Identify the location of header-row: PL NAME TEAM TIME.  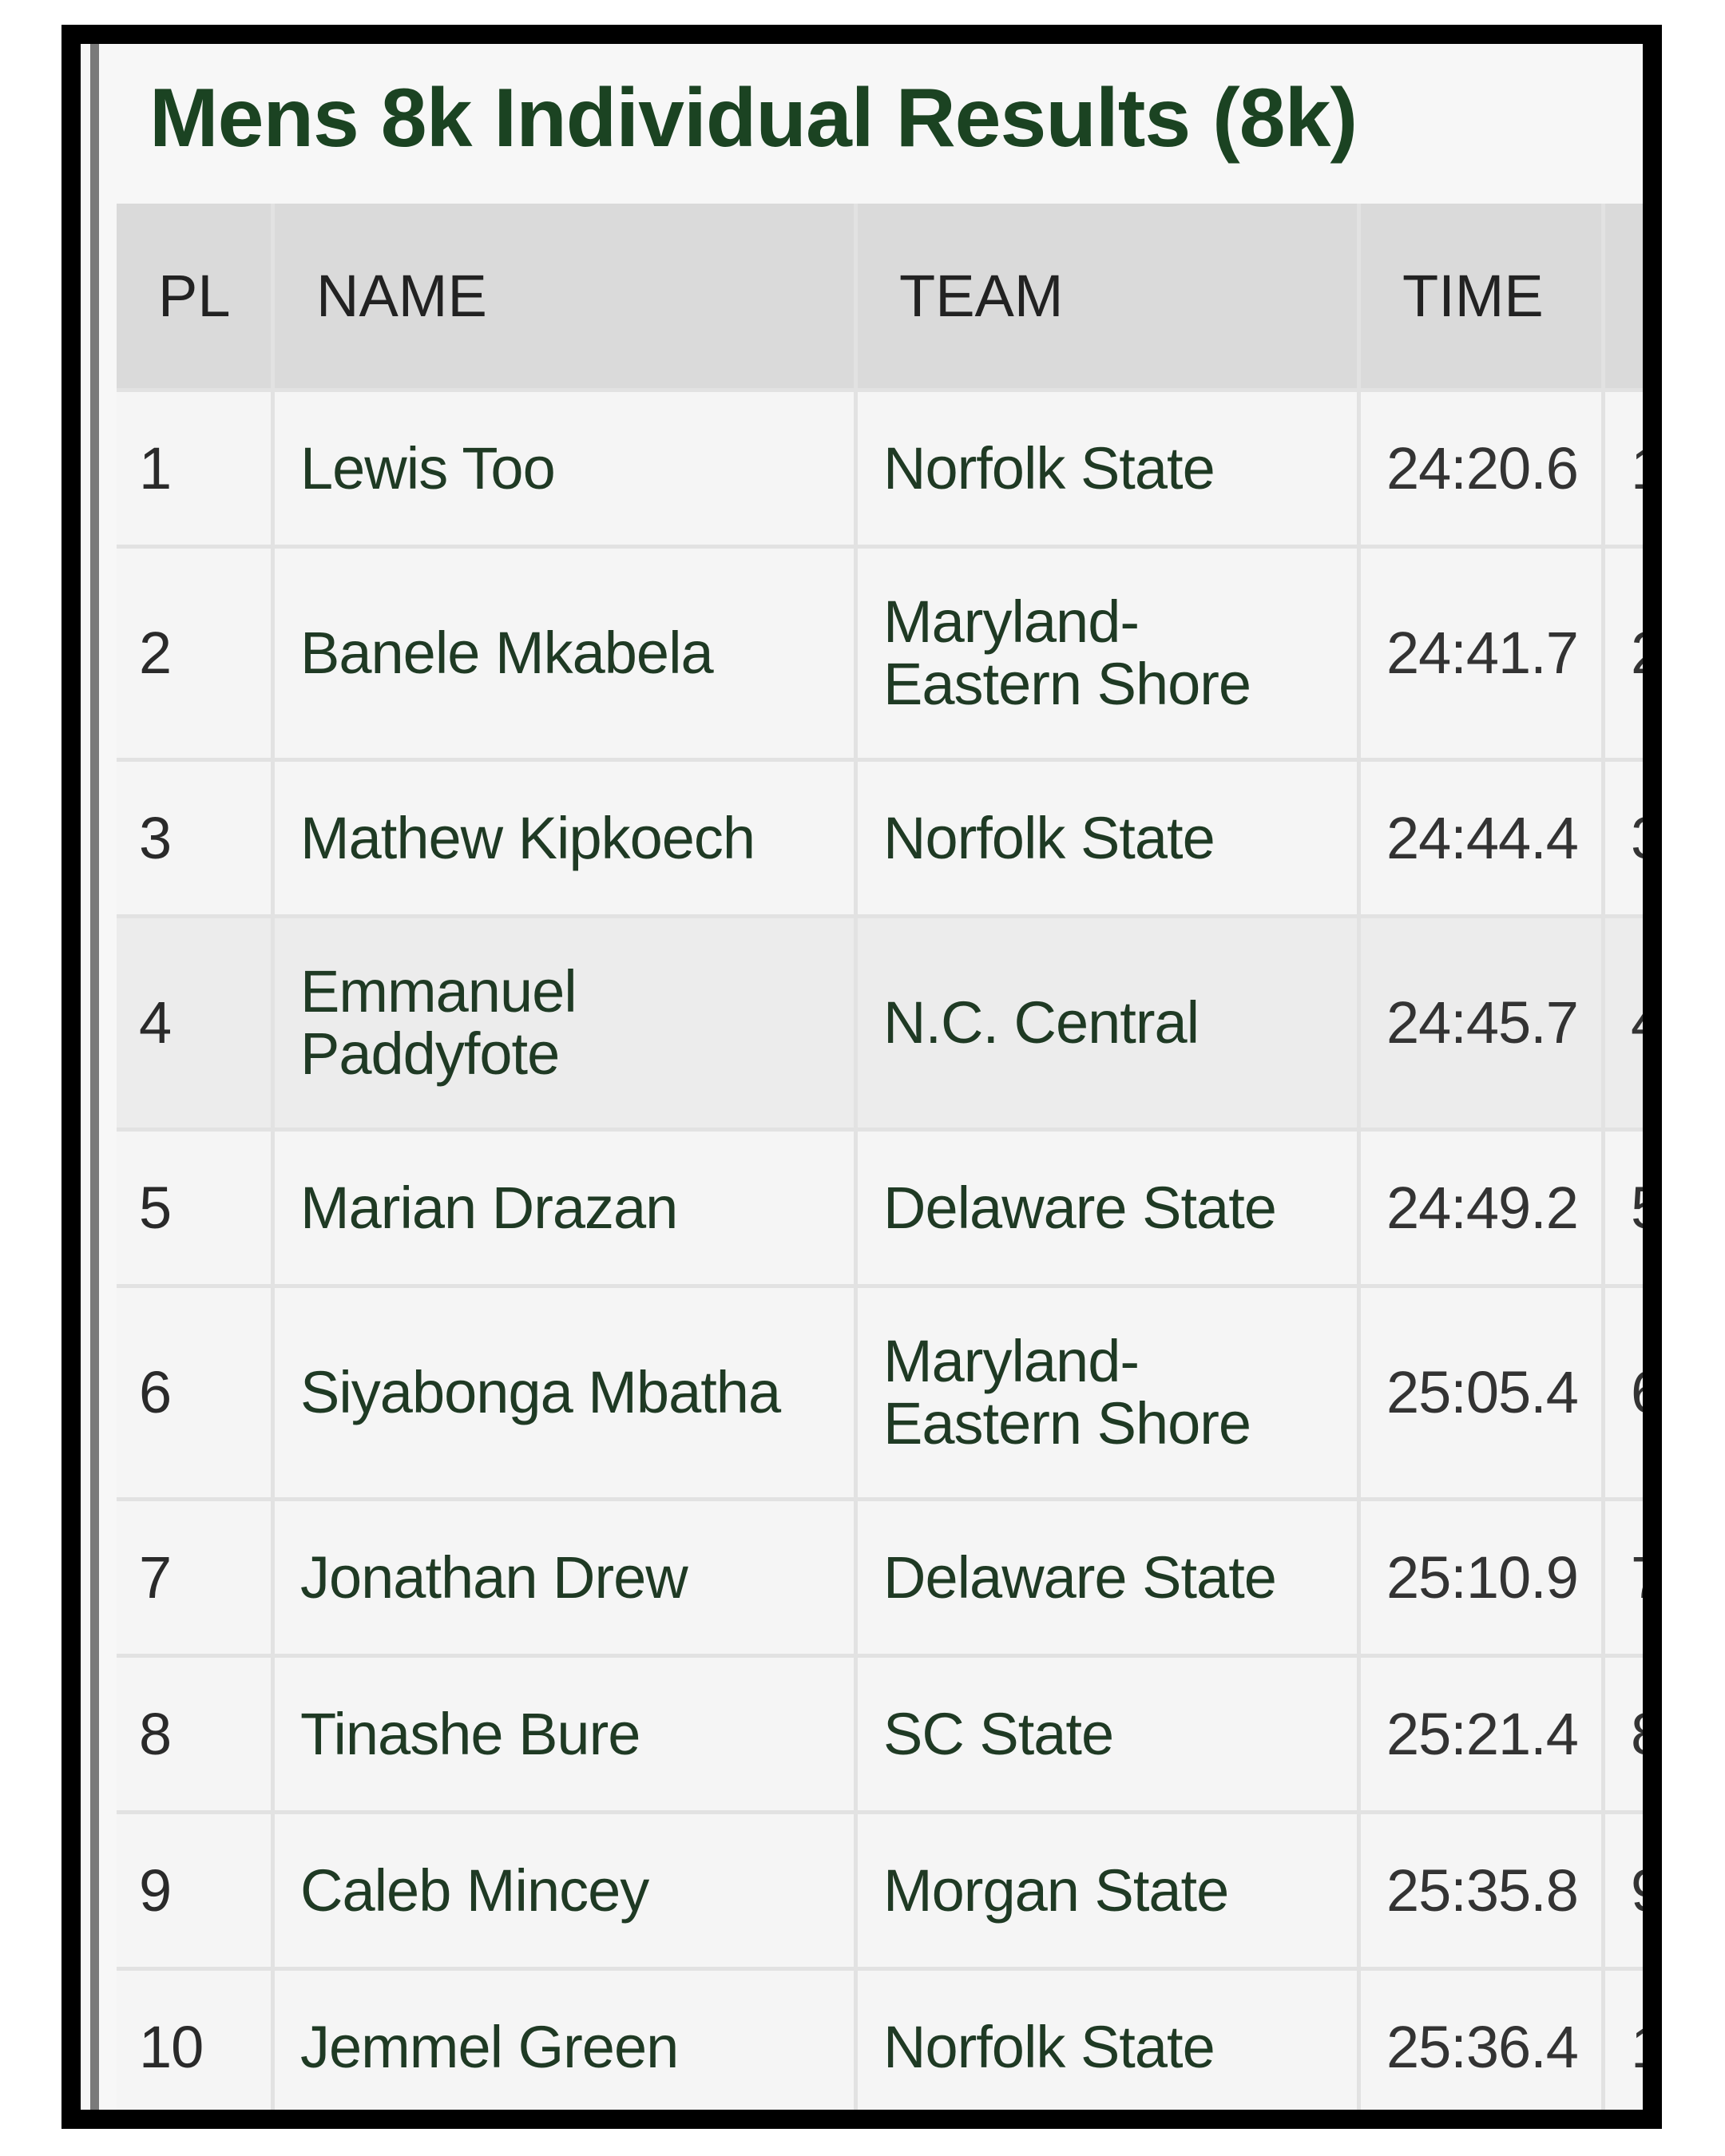
(880, 296).